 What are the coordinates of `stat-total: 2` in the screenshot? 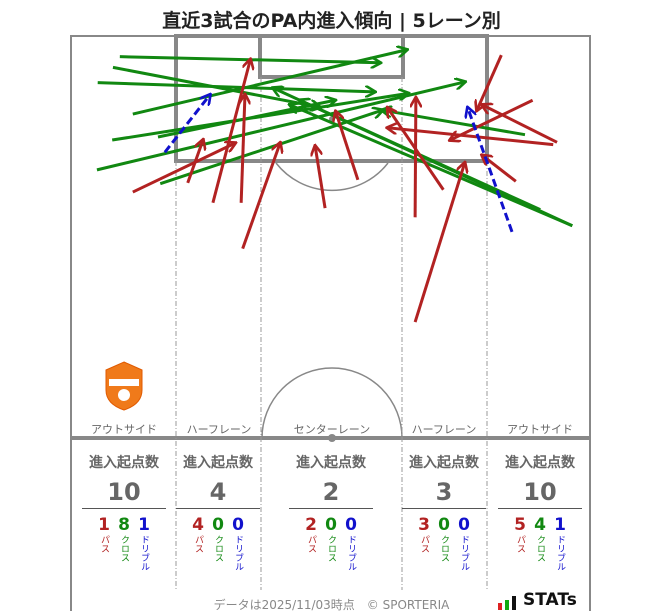 It's located at (331, 493).